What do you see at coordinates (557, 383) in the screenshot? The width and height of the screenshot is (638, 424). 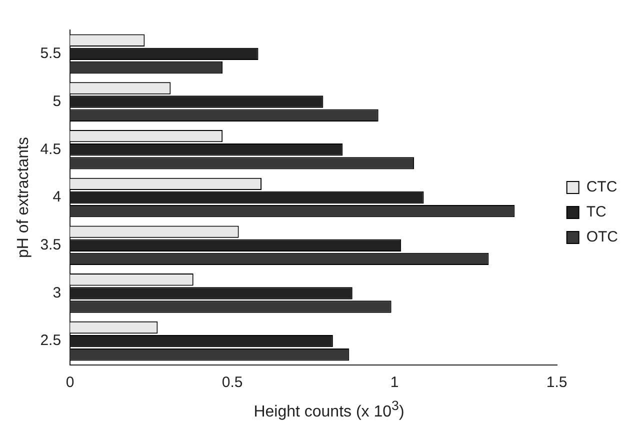 I see `x-tick-label: 1.5` at bounding box center [557, 383].